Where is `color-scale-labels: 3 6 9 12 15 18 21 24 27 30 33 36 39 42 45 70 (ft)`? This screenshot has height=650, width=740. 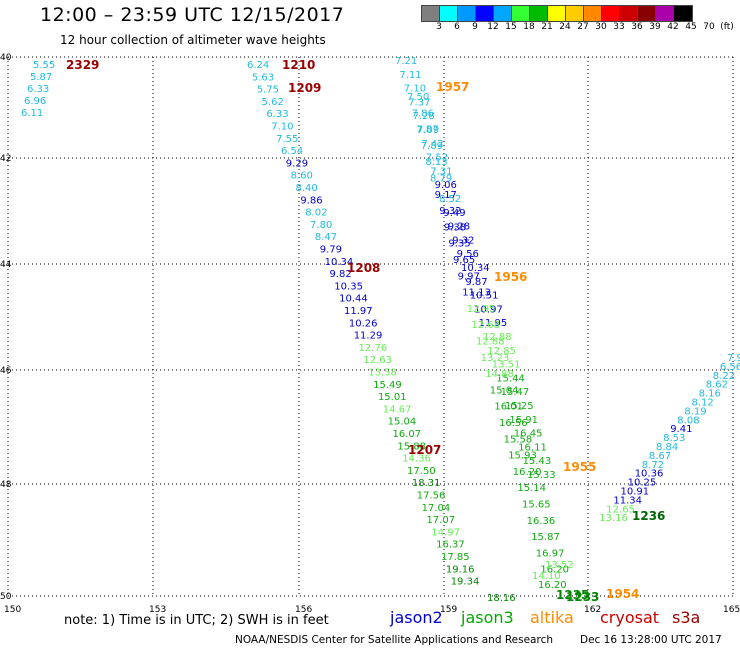
color-scale-labels: 3 6 9 12 15 18 21 24 27 30 33 36 39 42 45 70 (ft) is located at coordinates (580, 28).